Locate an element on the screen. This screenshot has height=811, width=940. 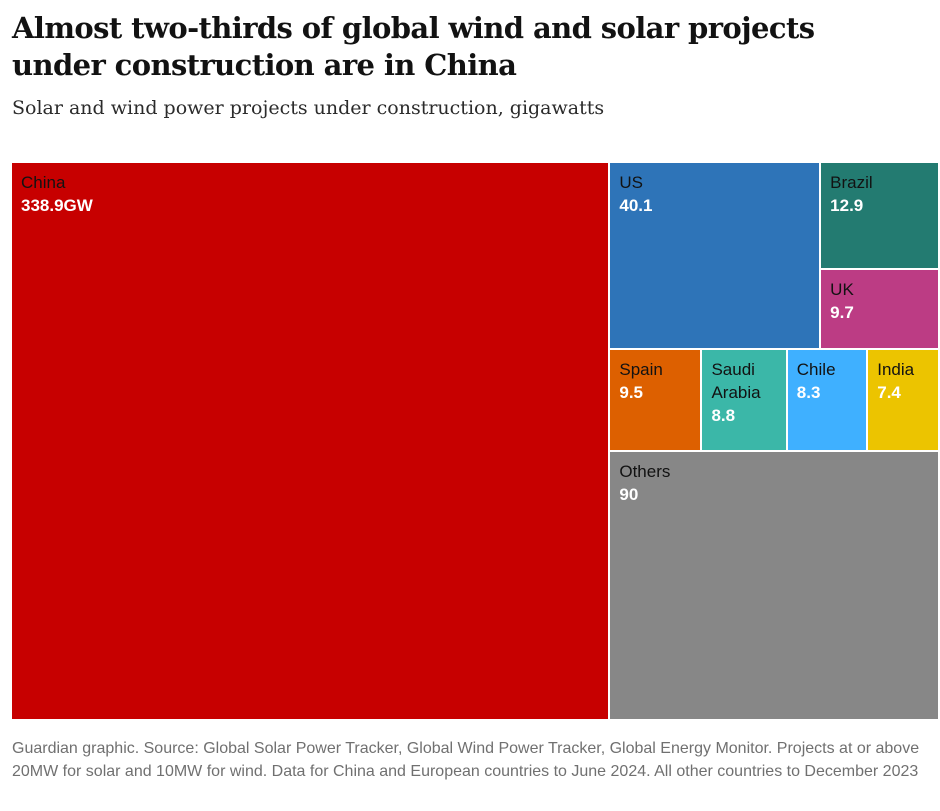
cell-value-uk: 9.7 is located at coordinates (842, 312).